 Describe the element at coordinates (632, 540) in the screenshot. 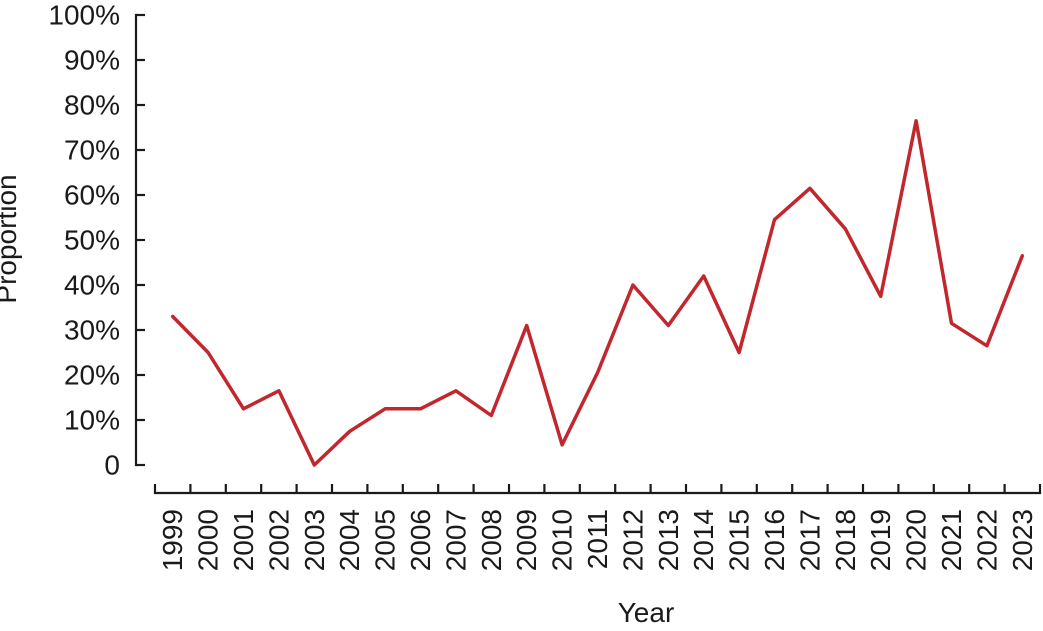

I see `x-tick-label: 2012` at that location.